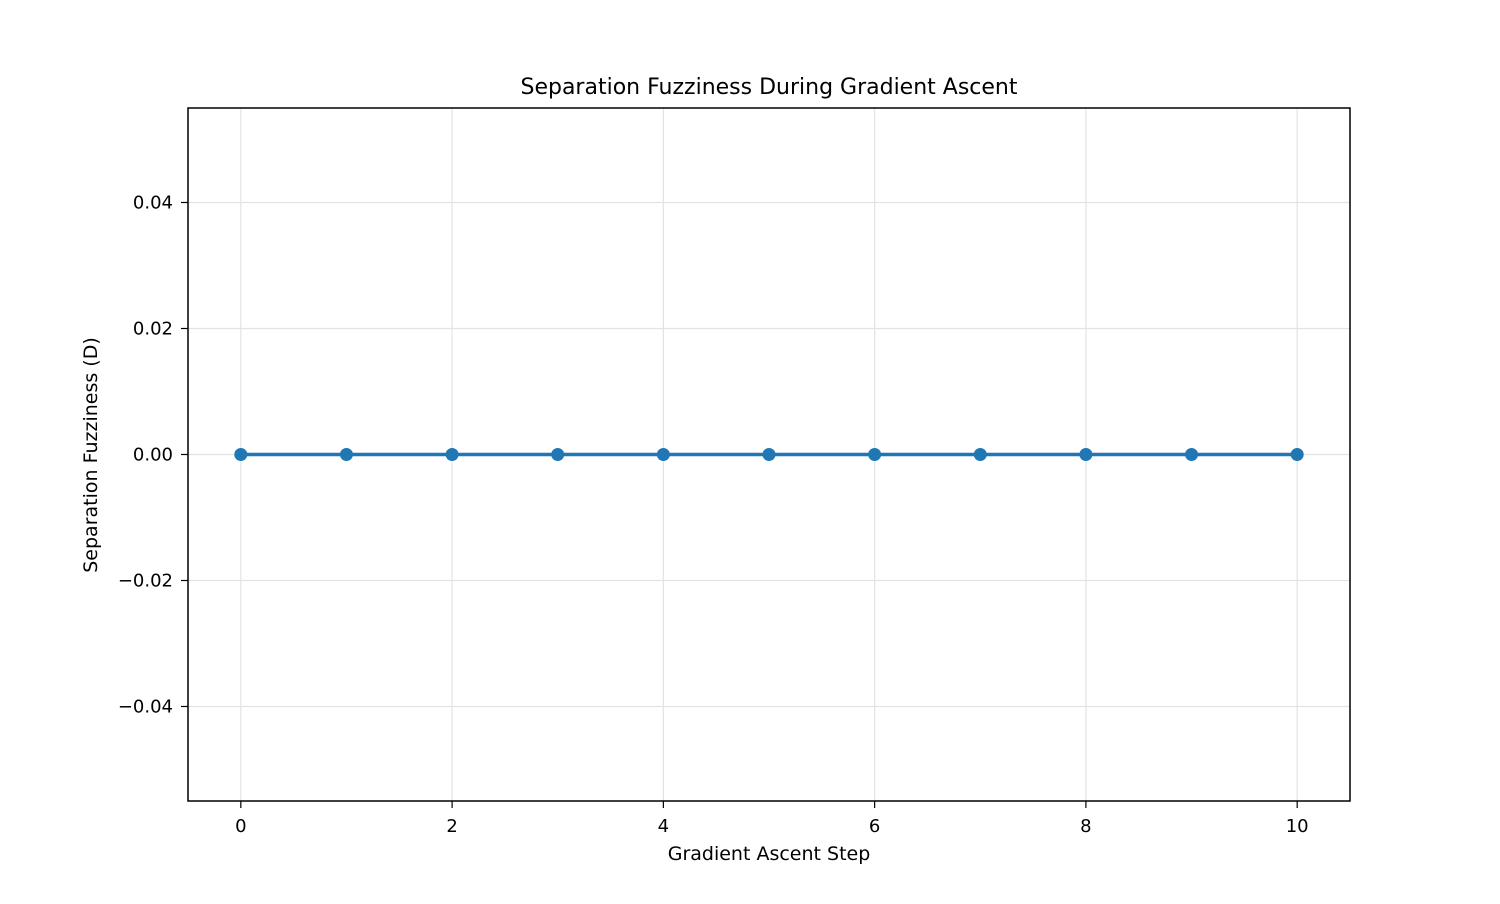 The image size is (1500, 904). I want to click on y-tick-label: 0.04, so click(153, 203).